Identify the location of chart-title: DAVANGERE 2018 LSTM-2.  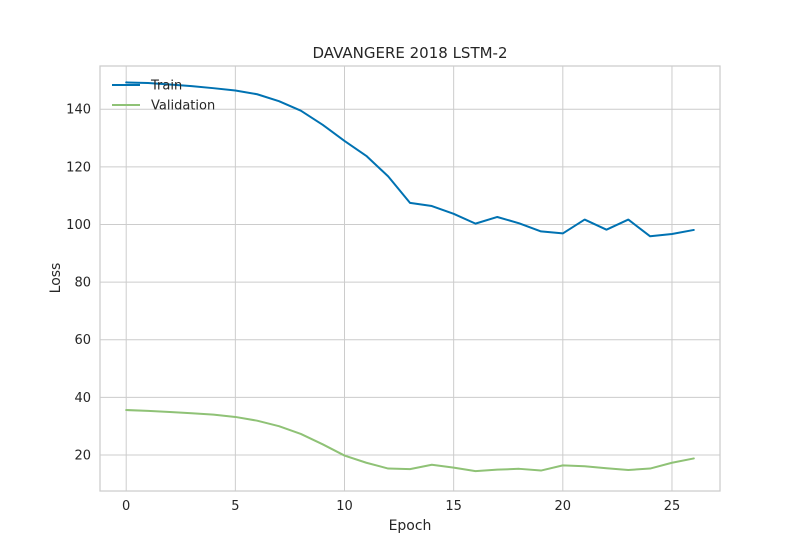
(409, 53).